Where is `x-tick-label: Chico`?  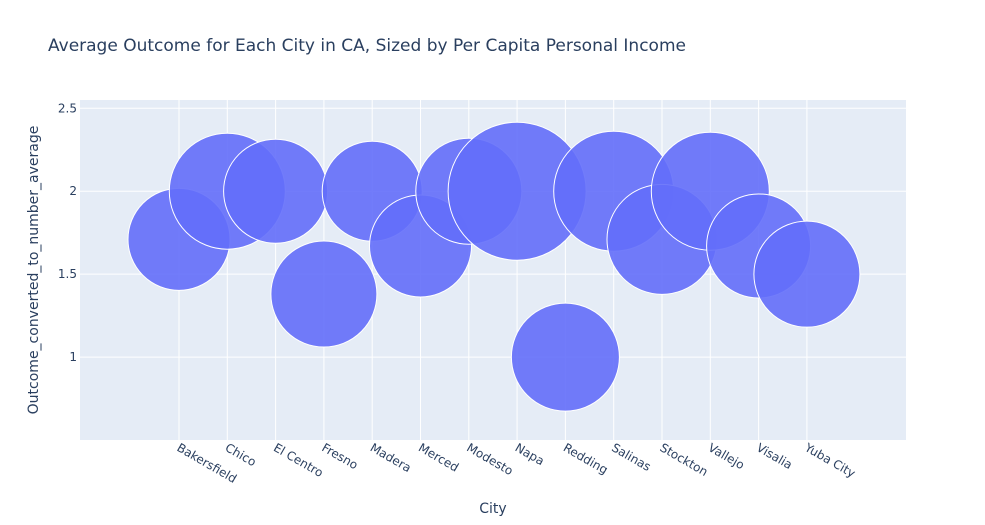 x-tick-label: Chico is located at coordinates (241, 454).